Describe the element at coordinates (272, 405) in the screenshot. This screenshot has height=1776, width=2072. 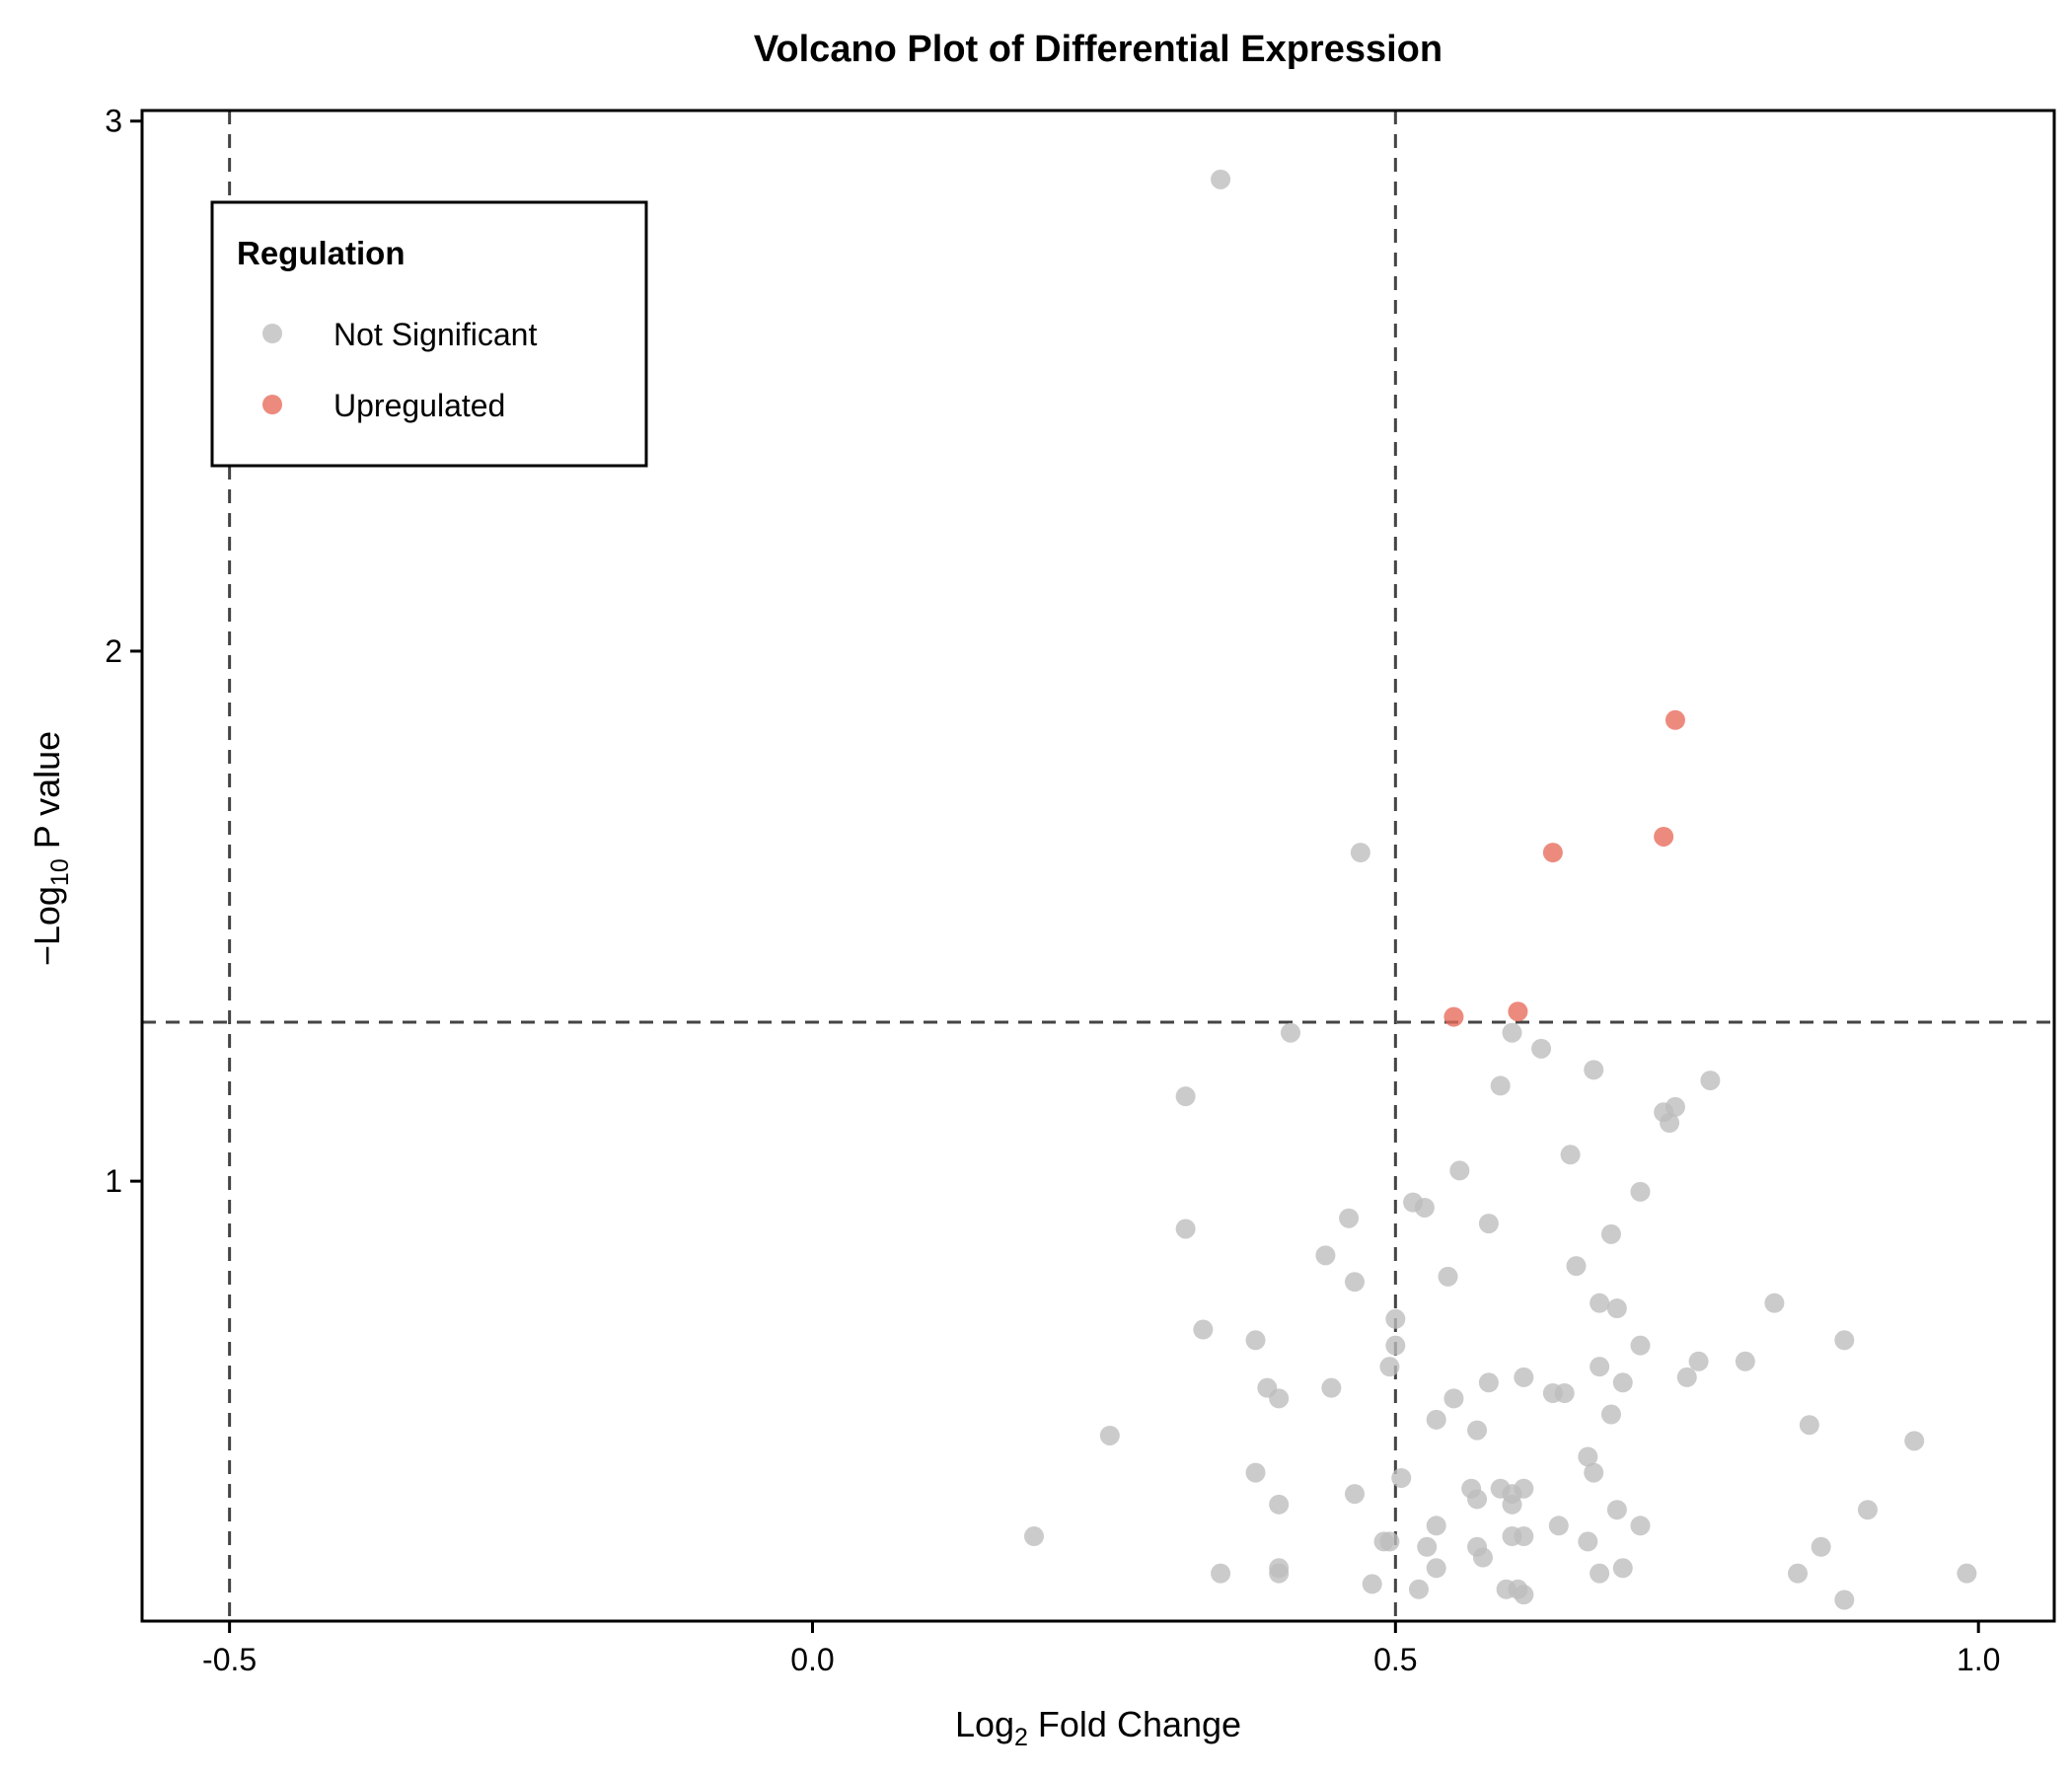
I see `legend-marker-upregulated` at that location.